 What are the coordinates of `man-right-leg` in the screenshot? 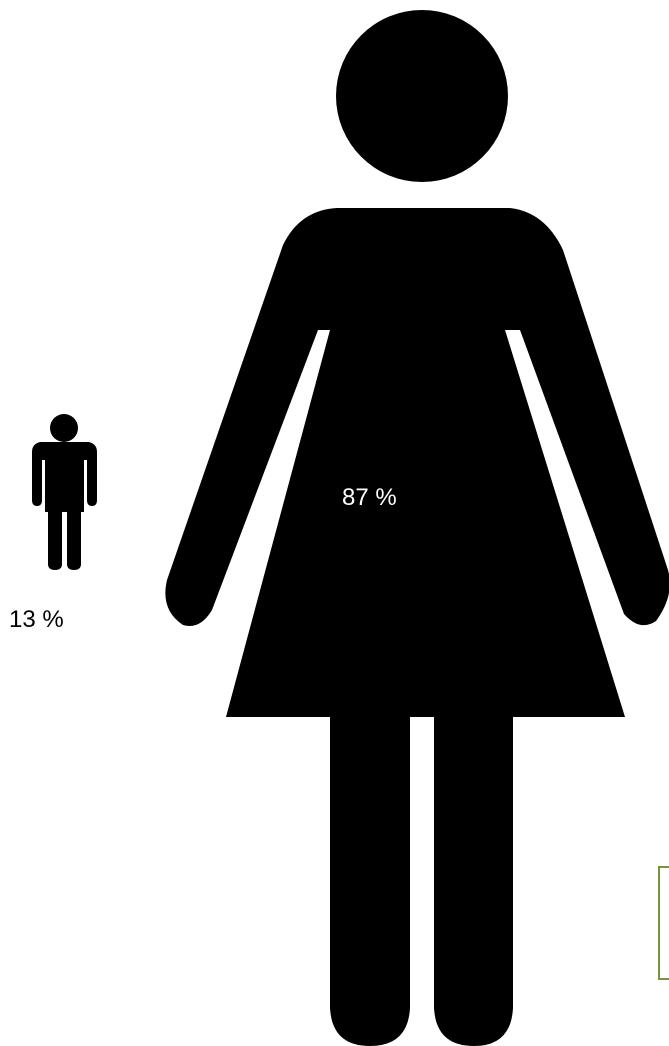 It's located at (74, 540).